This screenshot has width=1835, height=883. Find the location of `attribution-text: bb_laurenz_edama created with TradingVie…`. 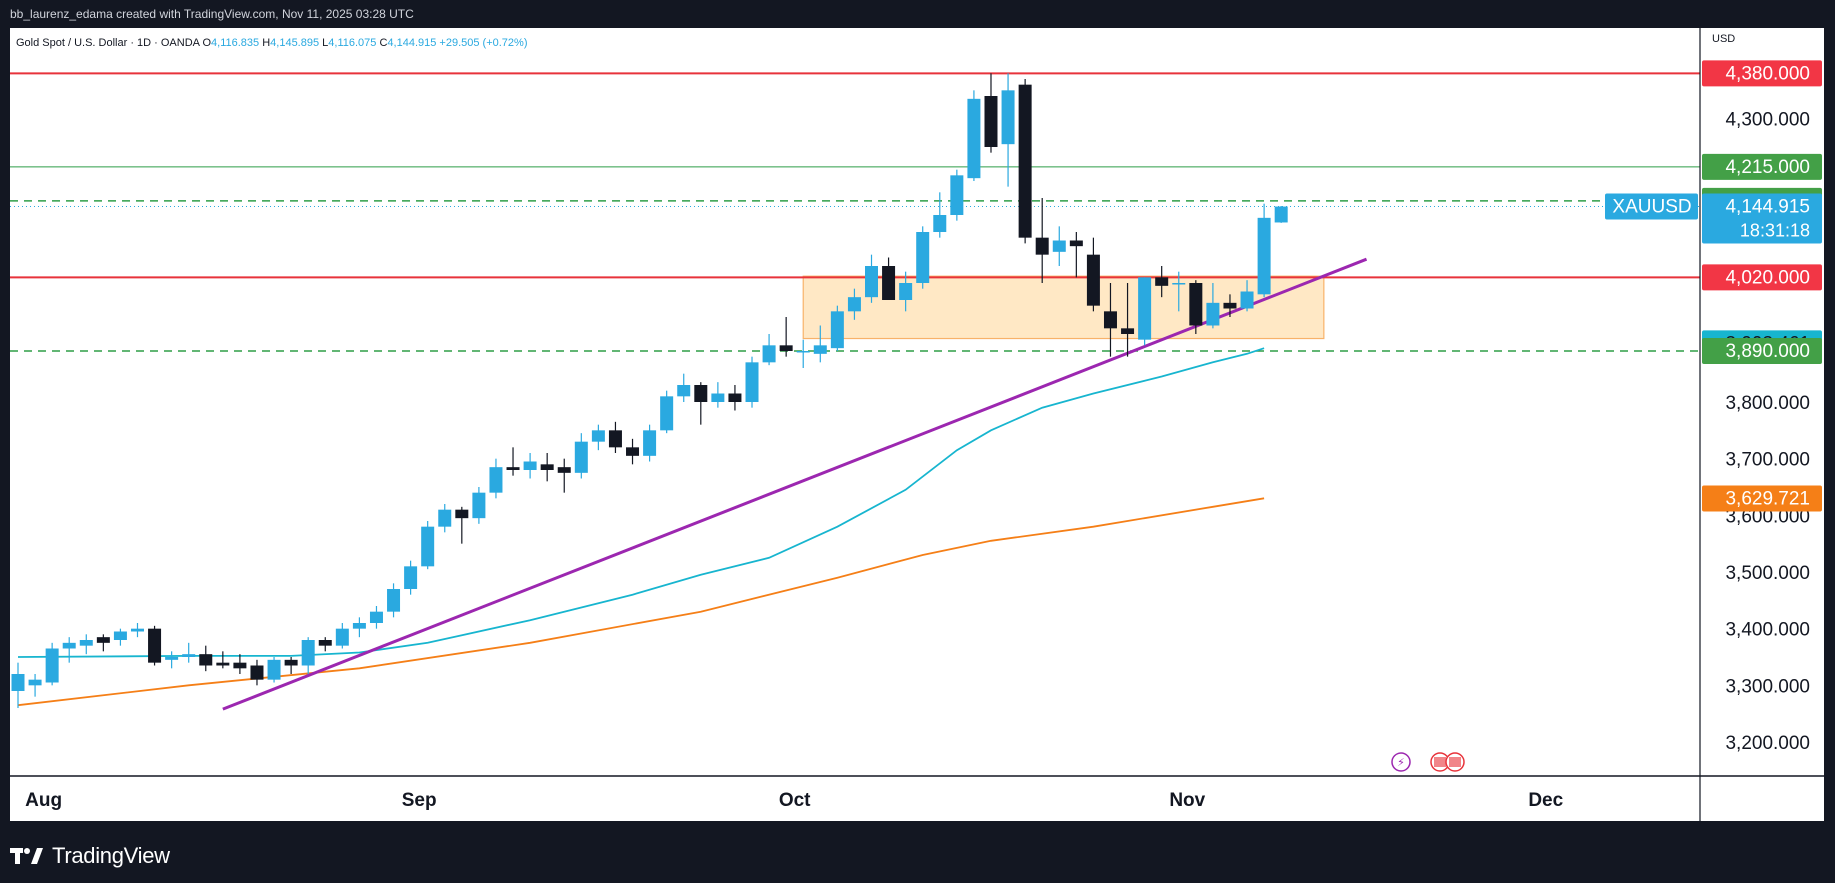

attribution-text: bb_laurenz_edama created with TradingVie… is located at coordinates (212, 14).